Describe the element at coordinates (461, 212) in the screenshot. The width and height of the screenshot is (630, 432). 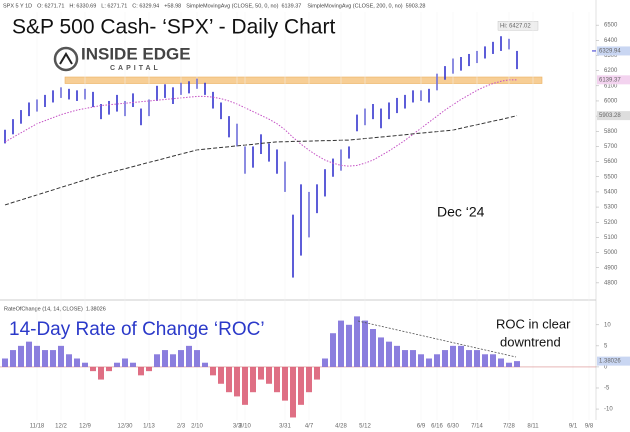
I see `annotation: Dec ‘24` at that location.